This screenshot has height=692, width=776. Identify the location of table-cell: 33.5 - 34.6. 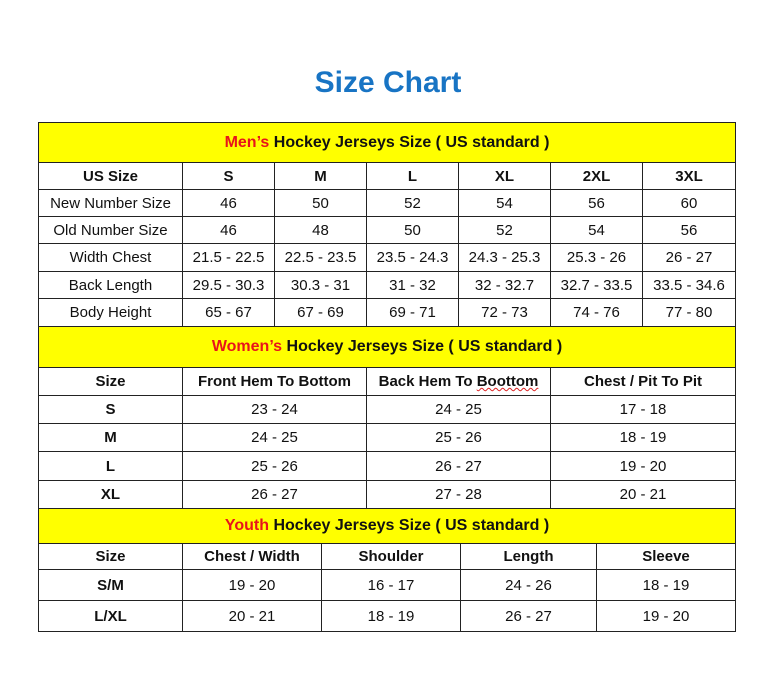
(689, 285).